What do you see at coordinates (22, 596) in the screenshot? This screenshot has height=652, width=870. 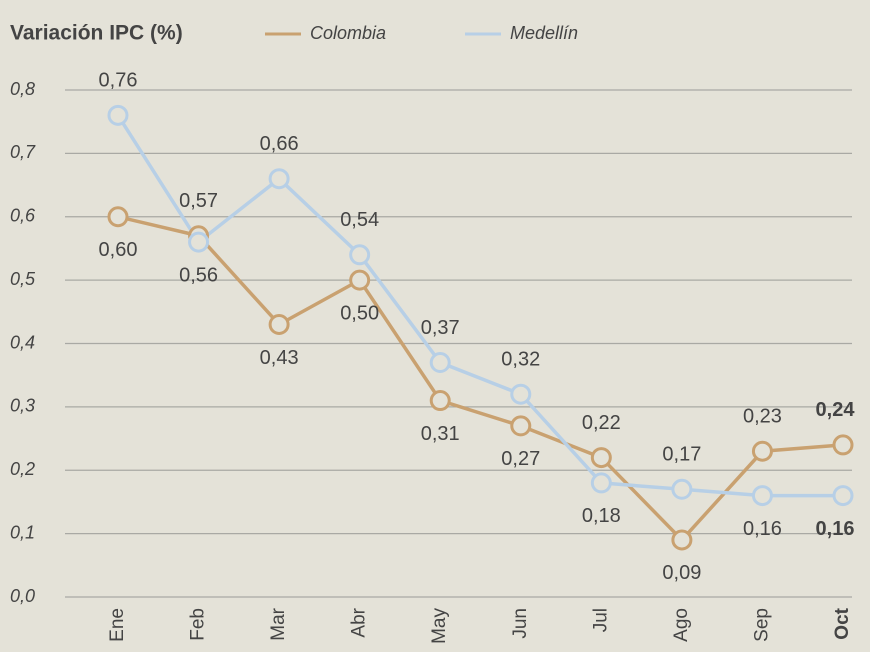 I see `y-tick-label: 0,0` at bounding box center [22, 596].